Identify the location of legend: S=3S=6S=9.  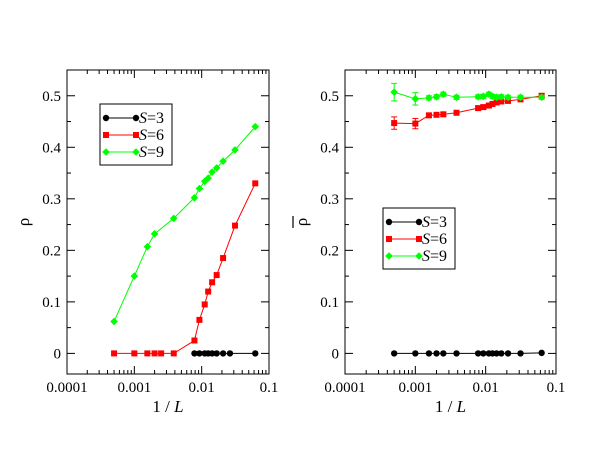
(136, 134).